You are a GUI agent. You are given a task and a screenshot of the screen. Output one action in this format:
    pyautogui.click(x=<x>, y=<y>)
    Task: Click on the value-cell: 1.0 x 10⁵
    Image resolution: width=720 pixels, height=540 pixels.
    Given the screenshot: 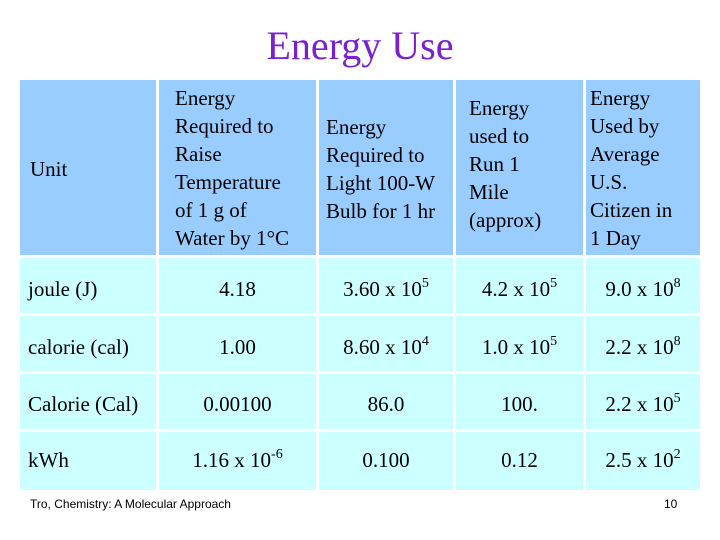 What is the action you would take?
    pyautogui.click(x=519, y=347)
    